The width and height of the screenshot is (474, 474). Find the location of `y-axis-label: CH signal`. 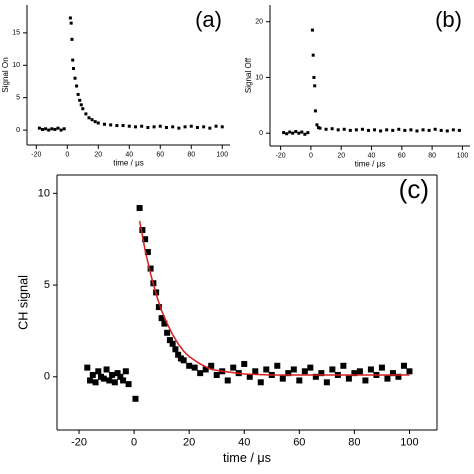

y-axis-label: CH signal is located at coordinates (23, 302).